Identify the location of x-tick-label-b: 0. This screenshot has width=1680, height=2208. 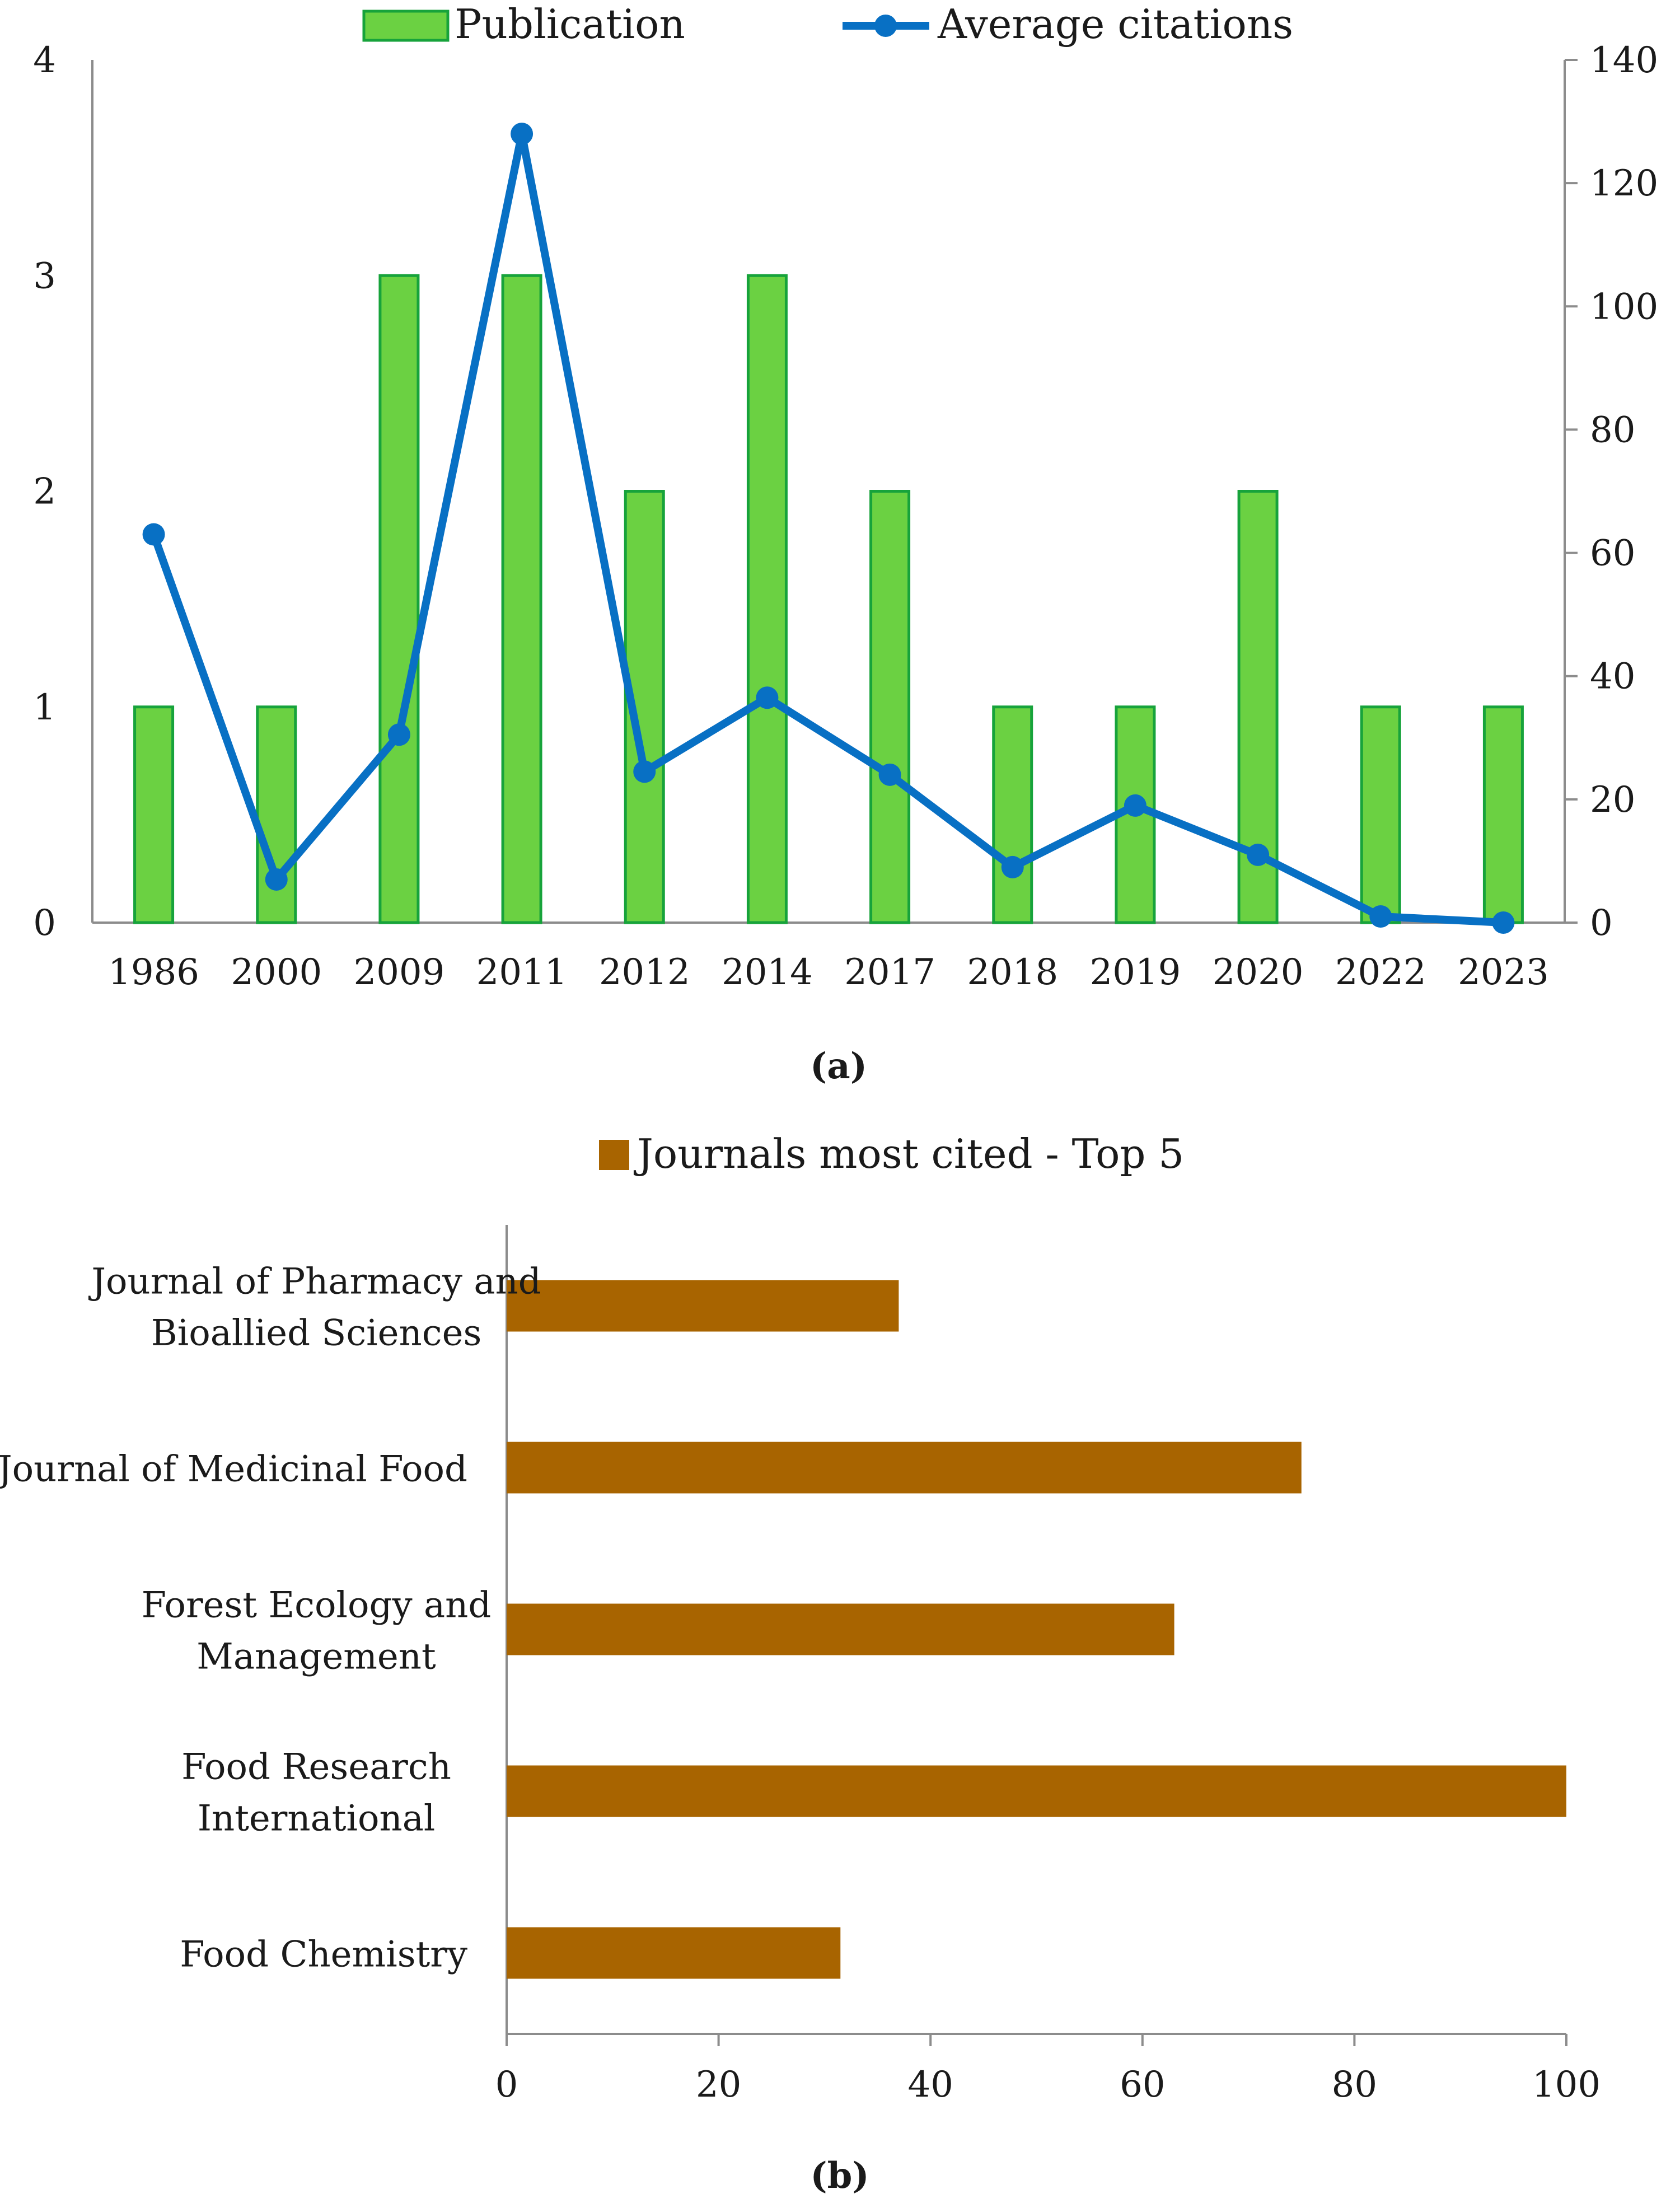
(506, 2085).